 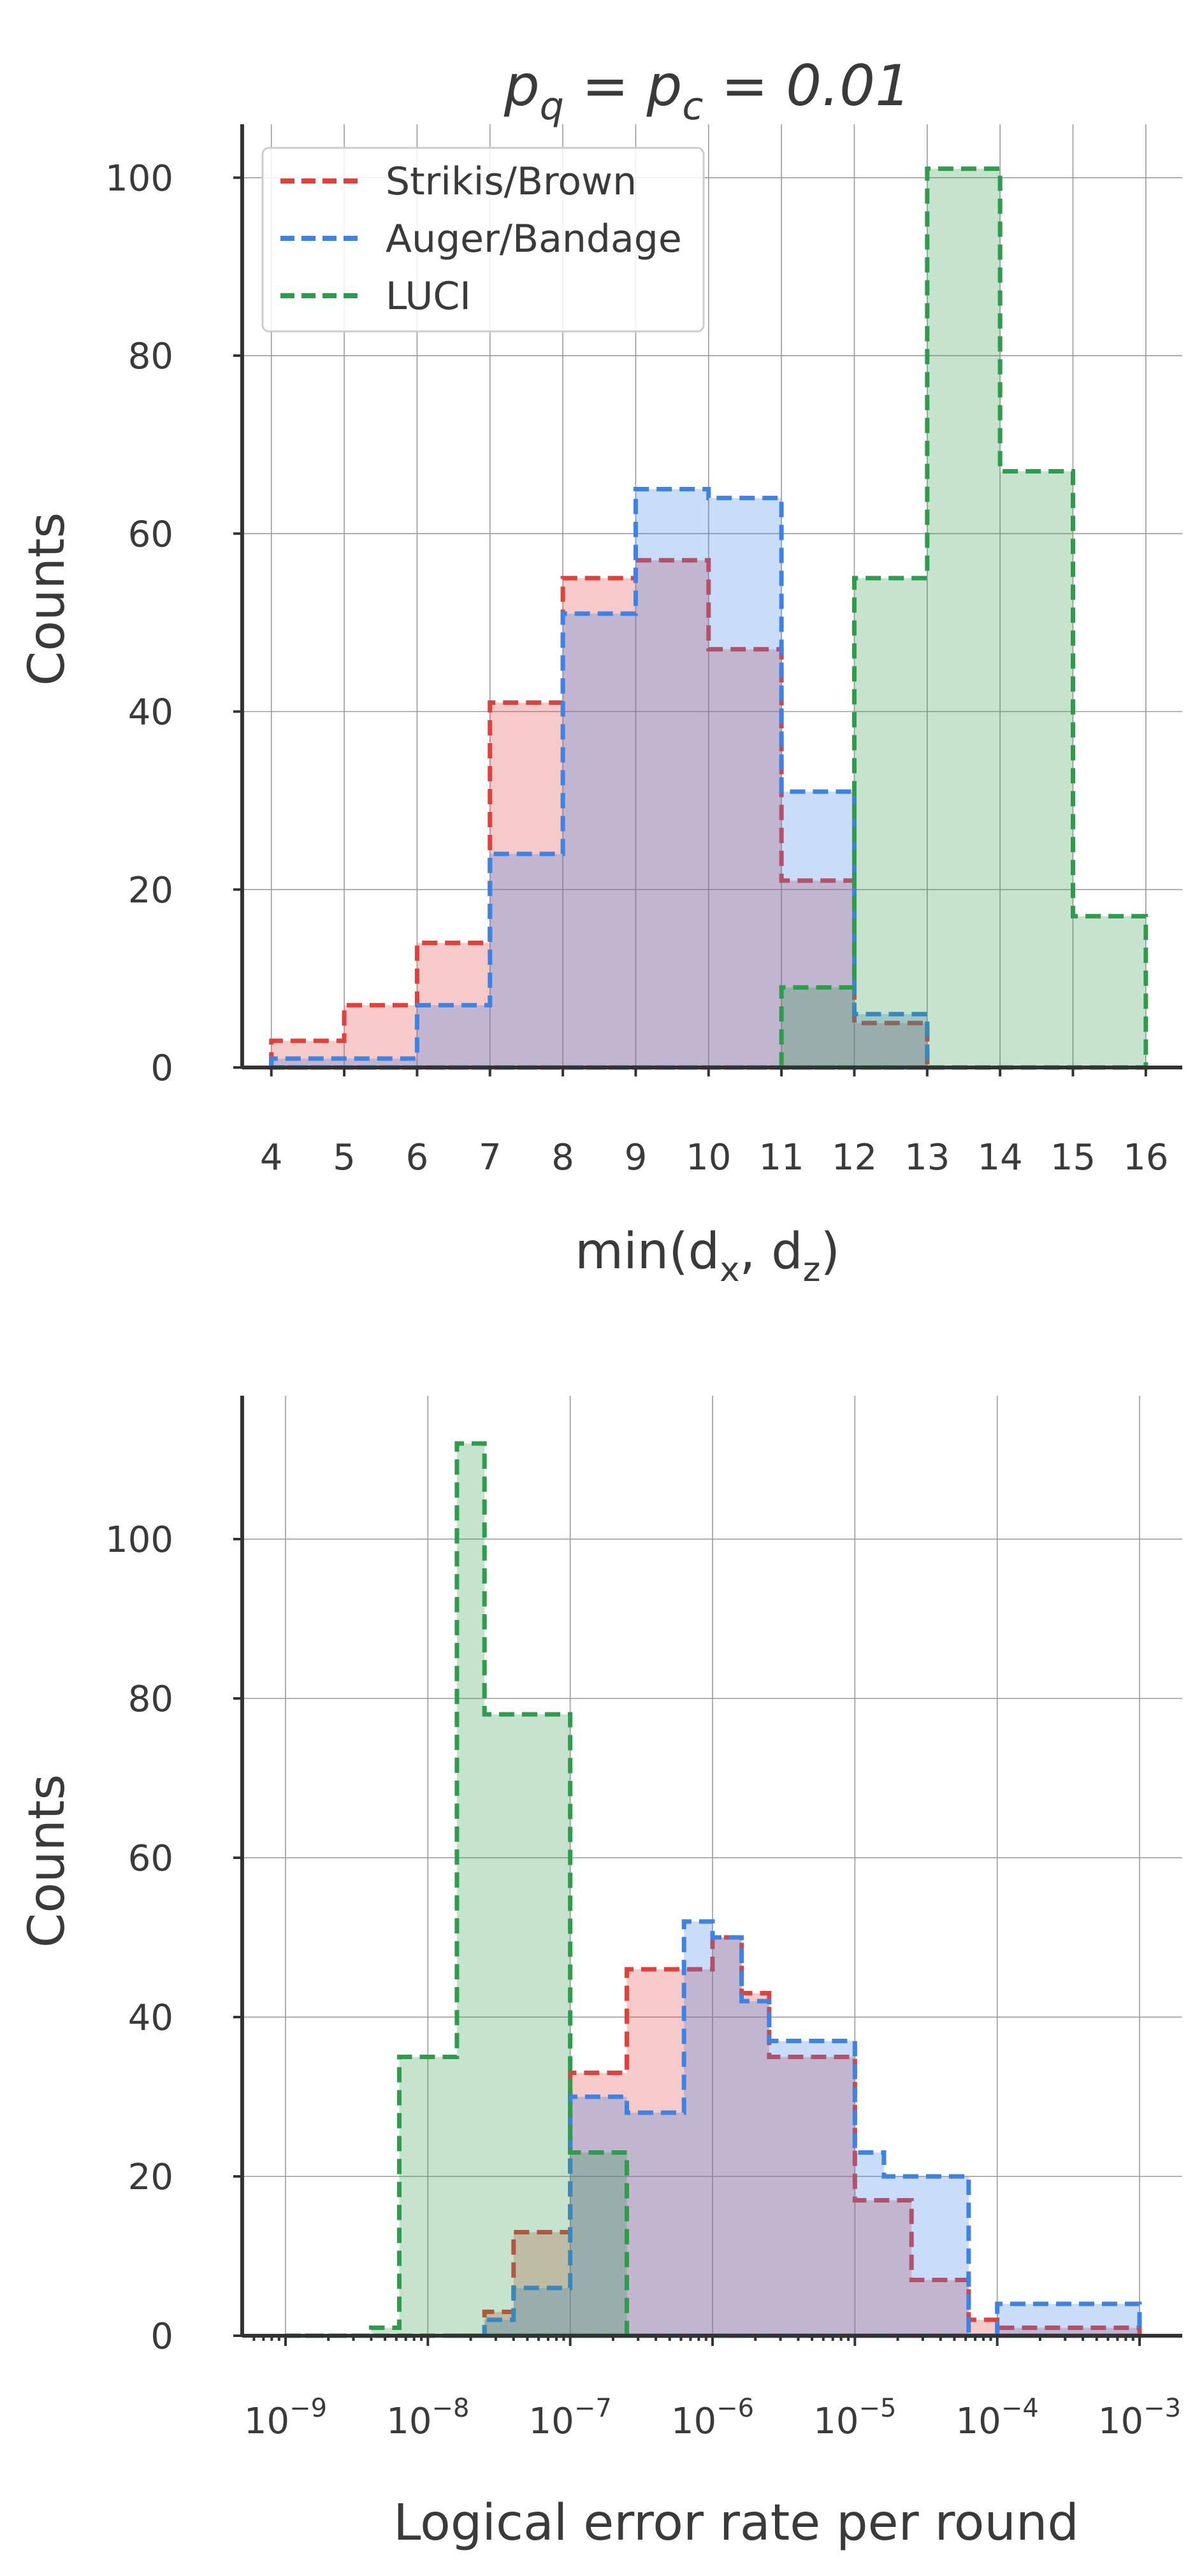 What do you see at coordinates (427, 2418) in the screenshot?
I see `x-tick-label: 10⁻⁸` at bounding box center [427, 2418].